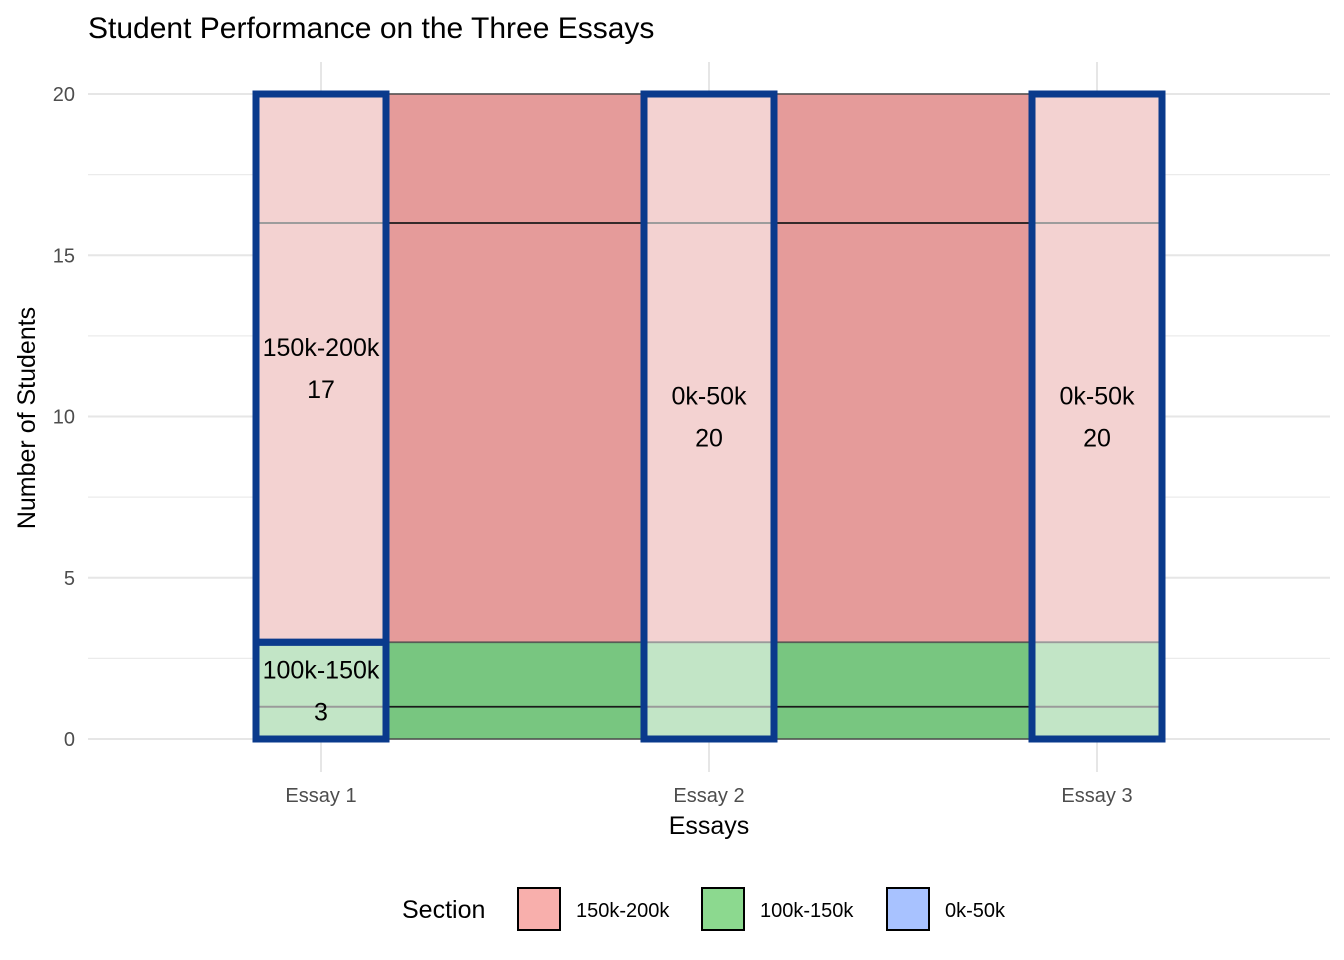 This screenshot has width=1344, height=960. I want to click on legend-label: 100k-150k, so click(807, 911).